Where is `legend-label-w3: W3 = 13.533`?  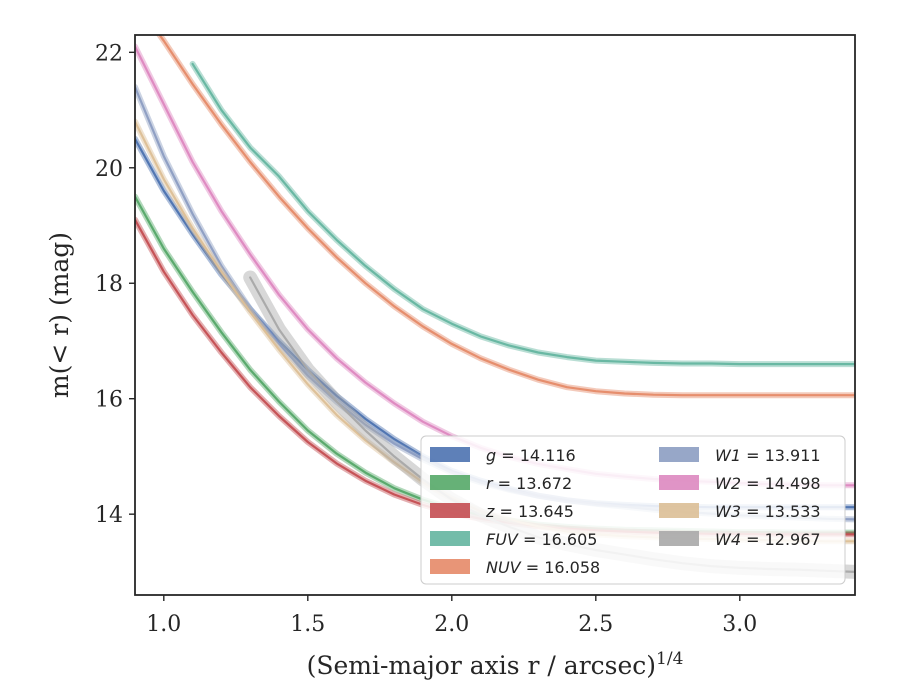 legend-label-w3: W3 = 13.533 is located at coordinates (768, 511).